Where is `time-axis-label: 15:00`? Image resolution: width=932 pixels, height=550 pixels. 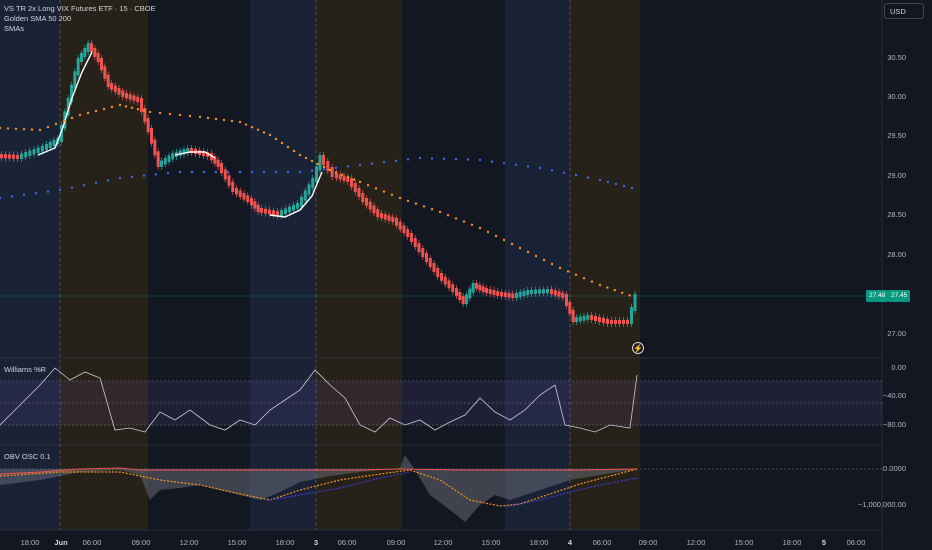
time-axis-label: 15:00 is located at coordinates (237, 542).